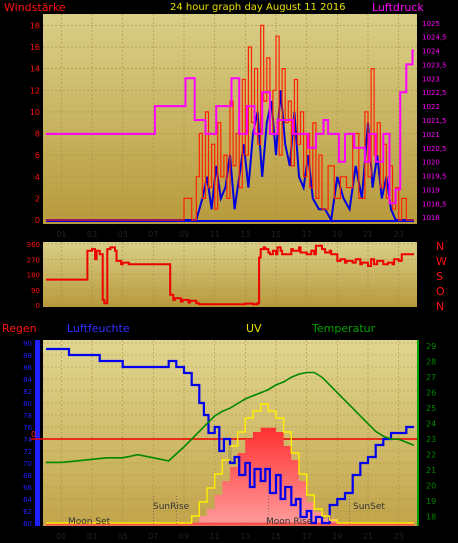  I want to click on temperature-y-tick: 28, so click(431, 362).